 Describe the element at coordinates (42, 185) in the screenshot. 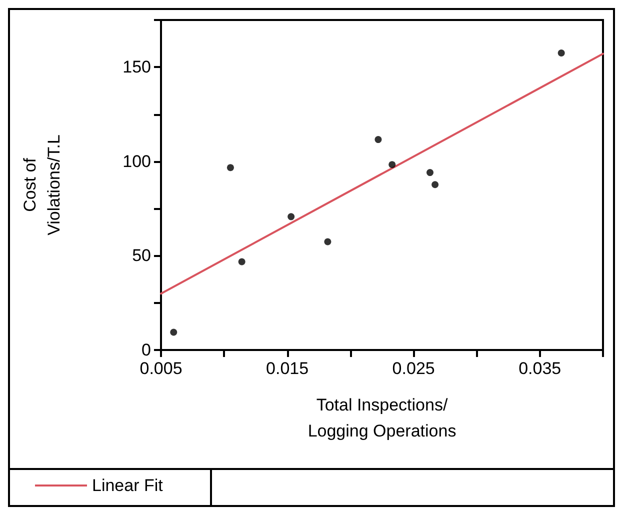

I see `y-axis-title: Cost of Violations/T.L` at that location.